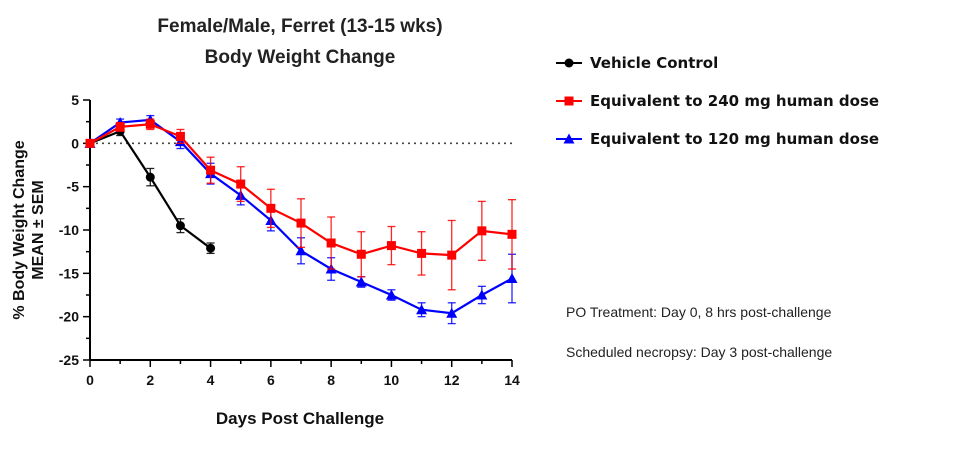 This screenshot has height=455, width=971. Describe the element at coordinates (73, 187) in the screenshot. I see `y-tick-label: -5` at that location.